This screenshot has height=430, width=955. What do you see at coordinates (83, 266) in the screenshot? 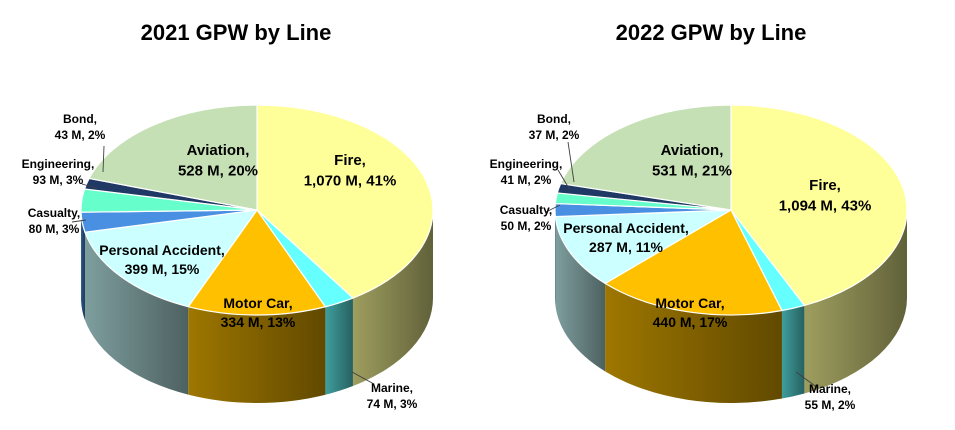
I see `pie-side-casualty` at bounding box center [83, 266].